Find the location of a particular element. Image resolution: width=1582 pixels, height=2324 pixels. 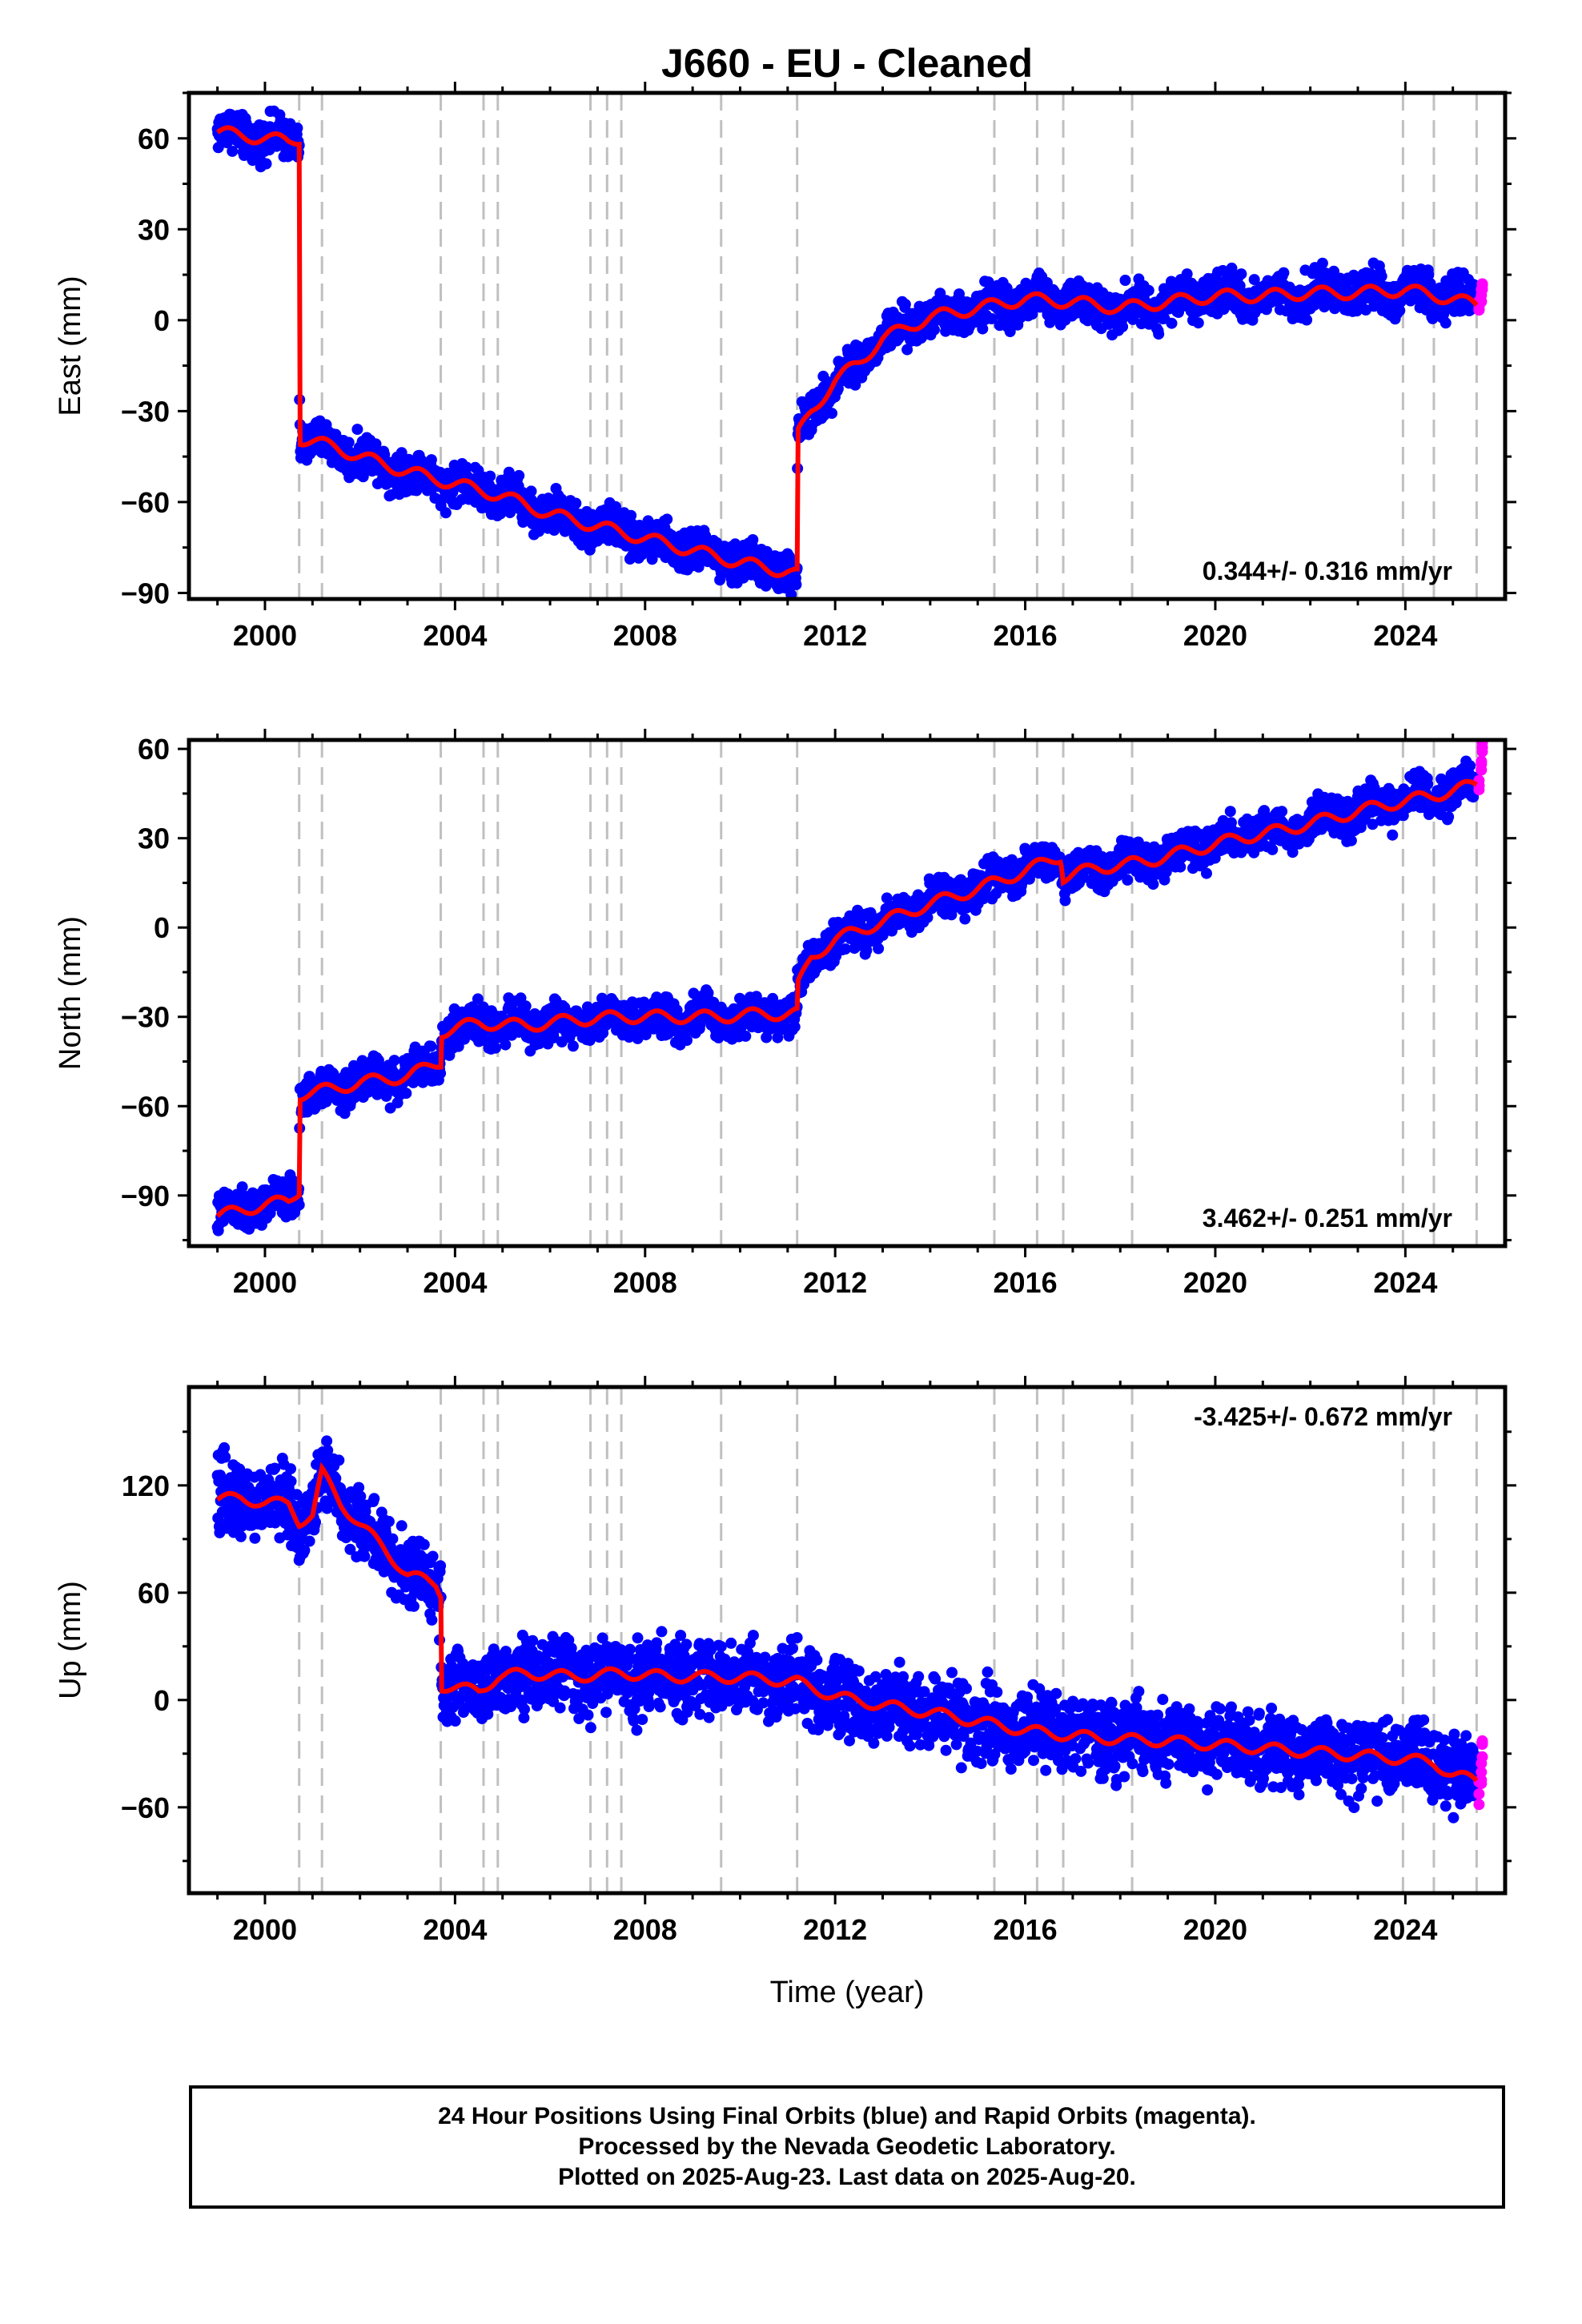

x-tick-label: 2008 is located at coordinates (645, 635).